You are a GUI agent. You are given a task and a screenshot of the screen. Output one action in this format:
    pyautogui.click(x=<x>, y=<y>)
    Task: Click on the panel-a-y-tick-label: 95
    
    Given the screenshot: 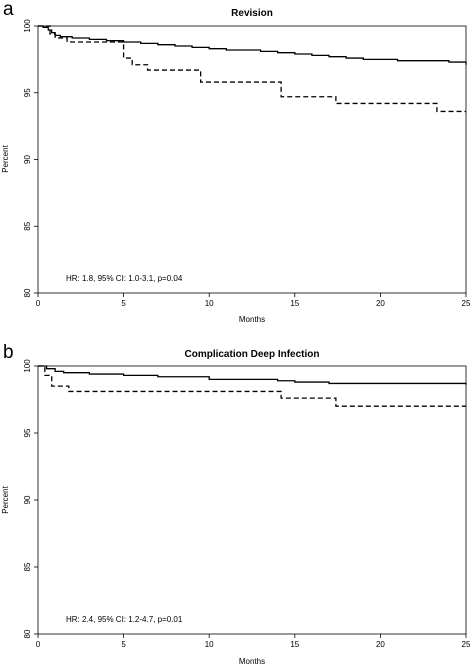 What is the action you would take?
    pyautogui.click(x=27, y=92)
    